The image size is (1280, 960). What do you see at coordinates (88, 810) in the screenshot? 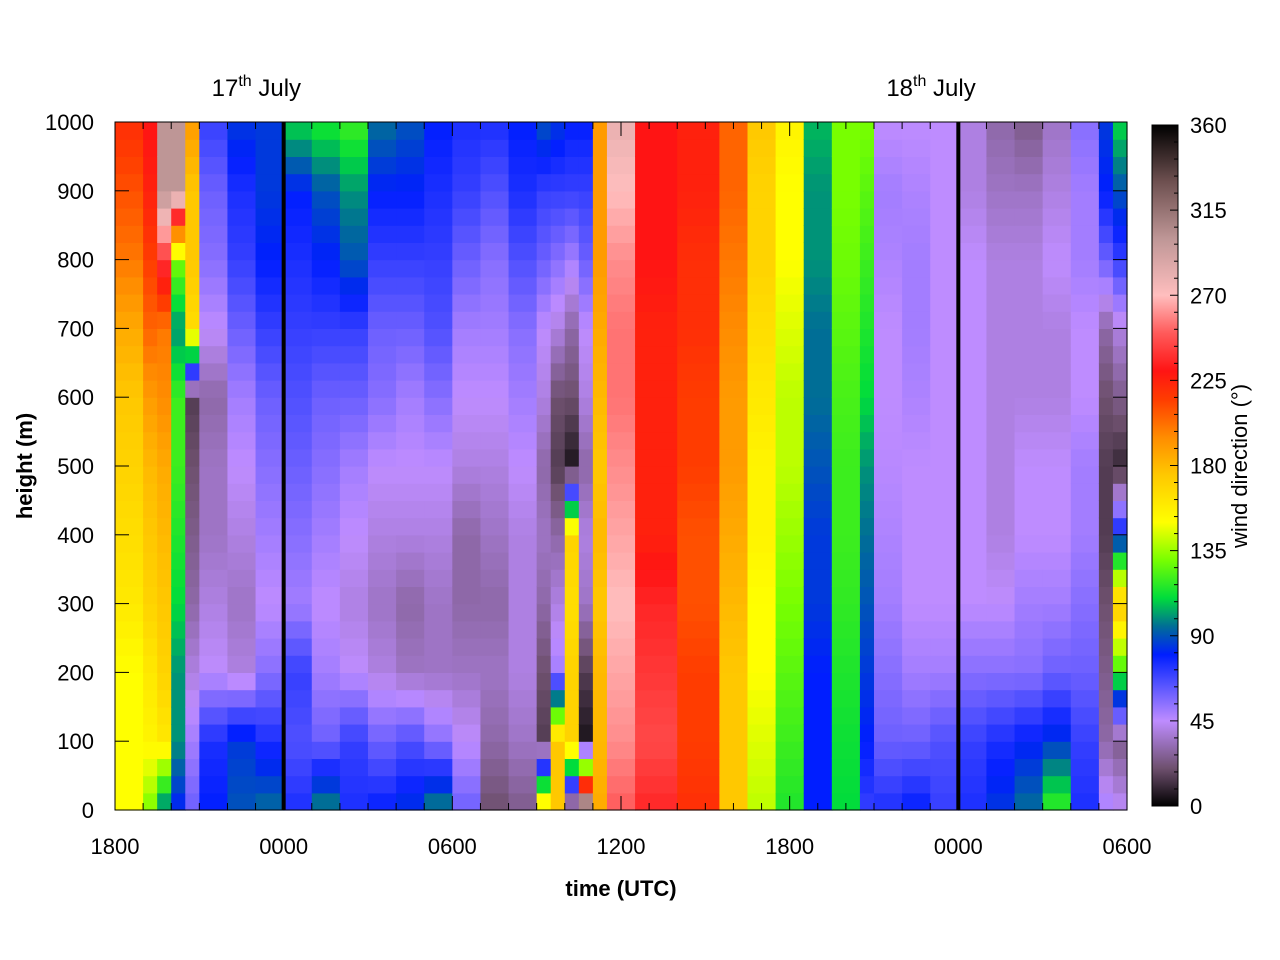
I see `y-tick-label: 0` at bounding box center [88, 810].